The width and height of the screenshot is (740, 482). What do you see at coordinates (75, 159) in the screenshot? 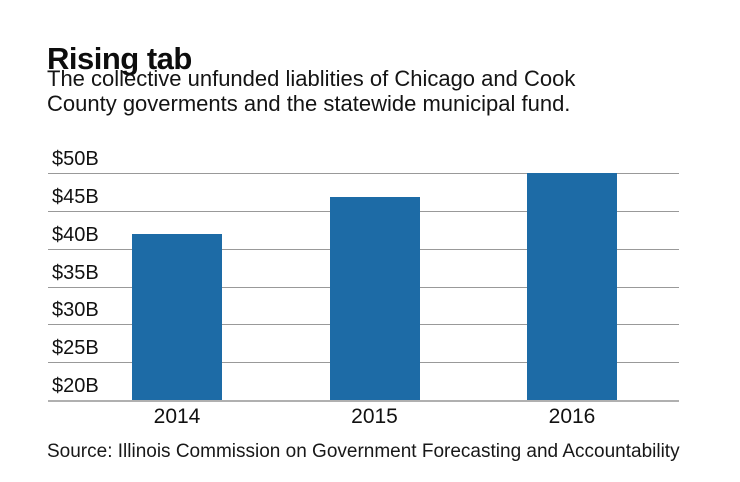
I see `y-axis-label-50: $50B` at bounding box center [75, 159].